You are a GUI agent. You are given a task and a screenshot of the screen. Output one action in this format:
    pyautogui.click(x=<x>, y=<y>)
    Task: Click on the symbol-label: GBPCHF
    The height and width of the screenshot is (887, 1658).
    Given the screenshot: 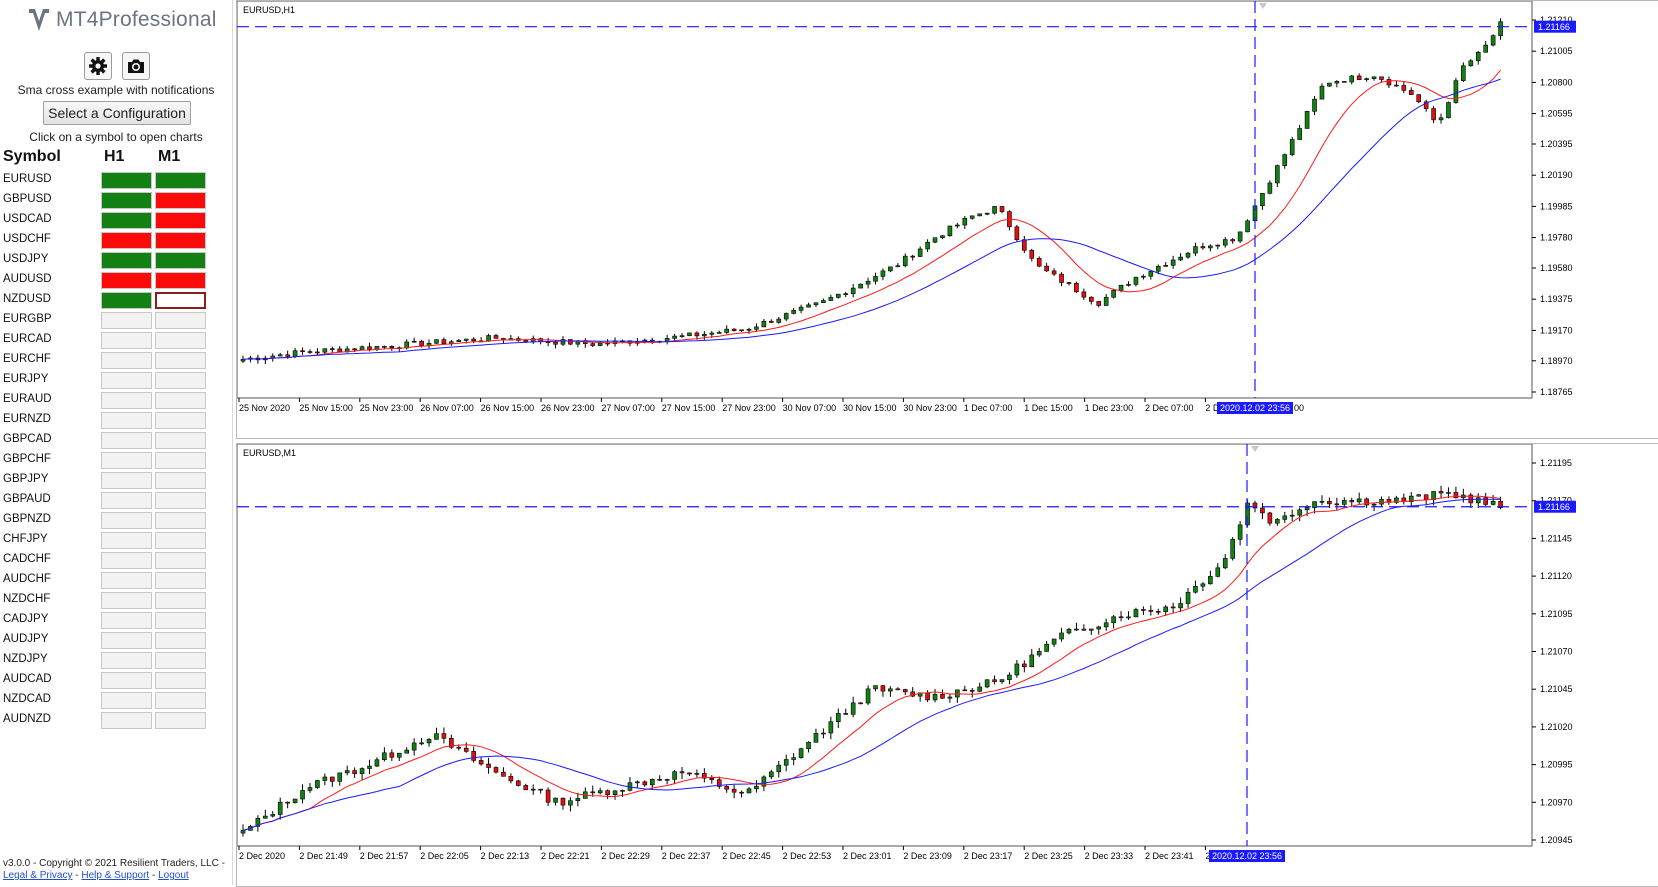 What is the action you would take?
    pyautogui.click(x=27, y=459)
    